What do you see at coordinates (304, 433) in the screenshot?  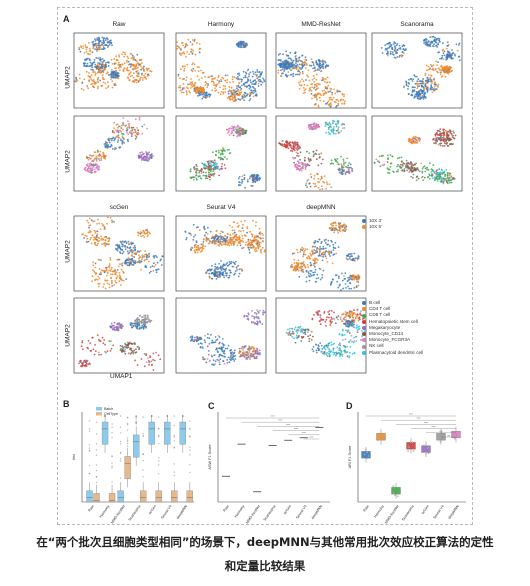 I see `chart-c-sig-4: ****` at bounding box center [304, 433].